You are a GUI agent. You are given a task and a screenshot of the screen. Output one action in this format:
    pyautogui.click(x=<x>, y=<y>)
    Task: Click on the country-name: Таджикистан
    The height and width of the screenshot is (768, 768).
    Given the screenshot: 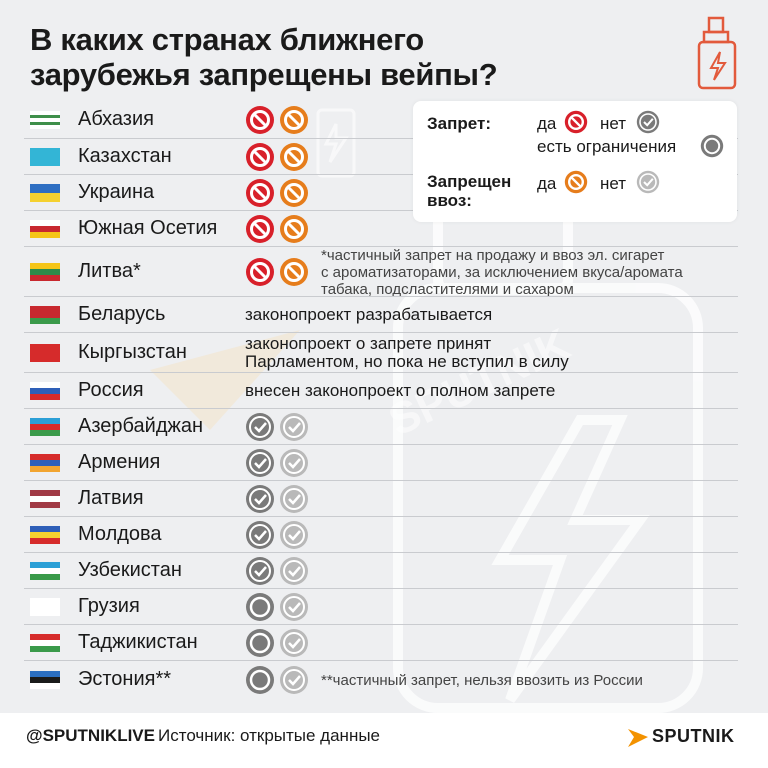 What is the action you would take?
    pyautogui.click(x=138, y=642)
    